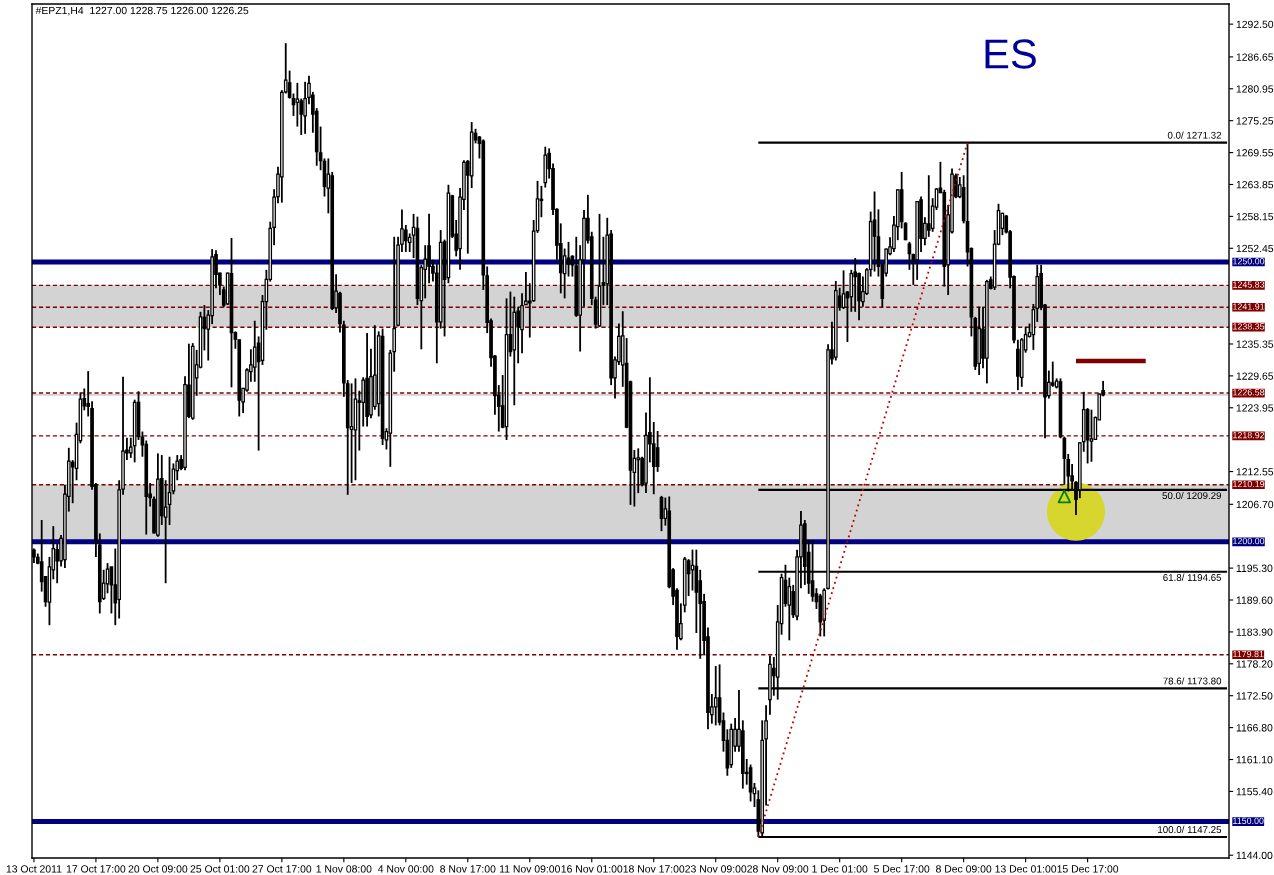 Image resolution: width=1274 pixels, height=875 pixels. I want to click on series-label: 61.8/ 1194.65, so click(1192, 577).